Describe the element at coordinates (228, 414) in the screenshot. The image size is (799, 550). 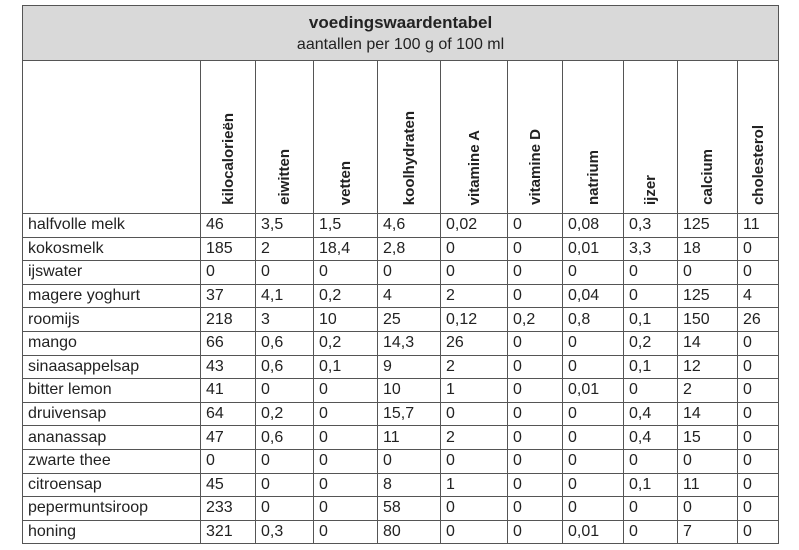
I see `cell: 64` at that location.